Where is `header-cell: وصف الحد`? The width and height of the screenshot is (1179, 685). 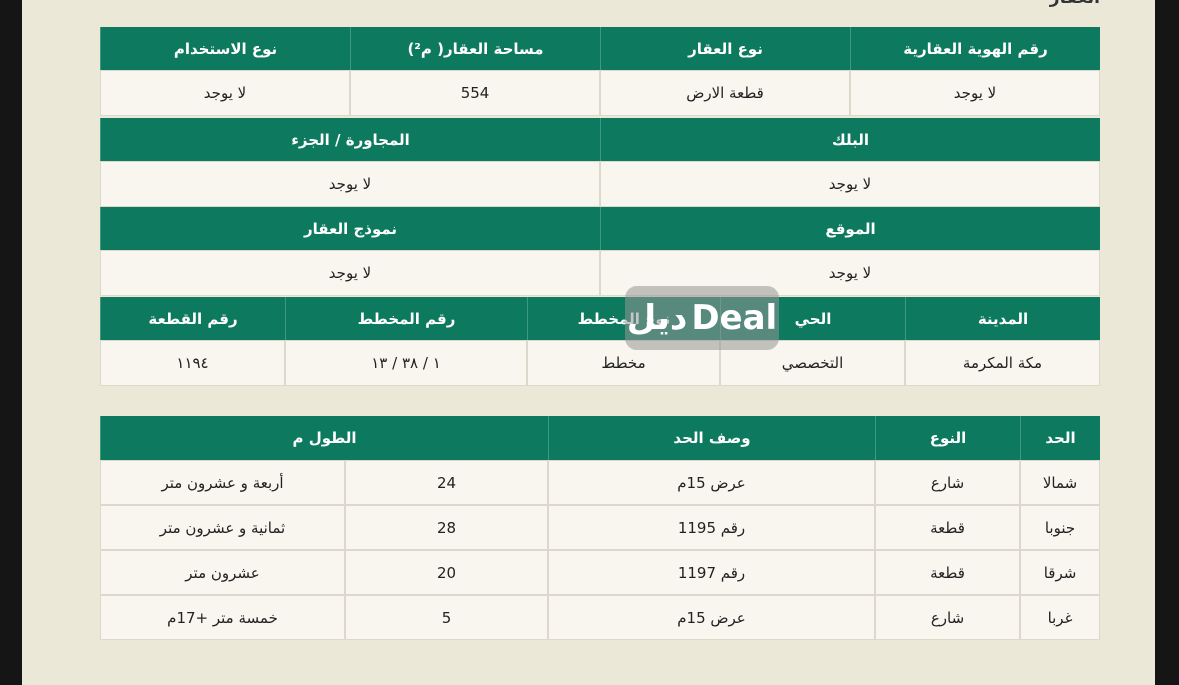
header-cell: وصف الحد is located at coordinates (711, 438).